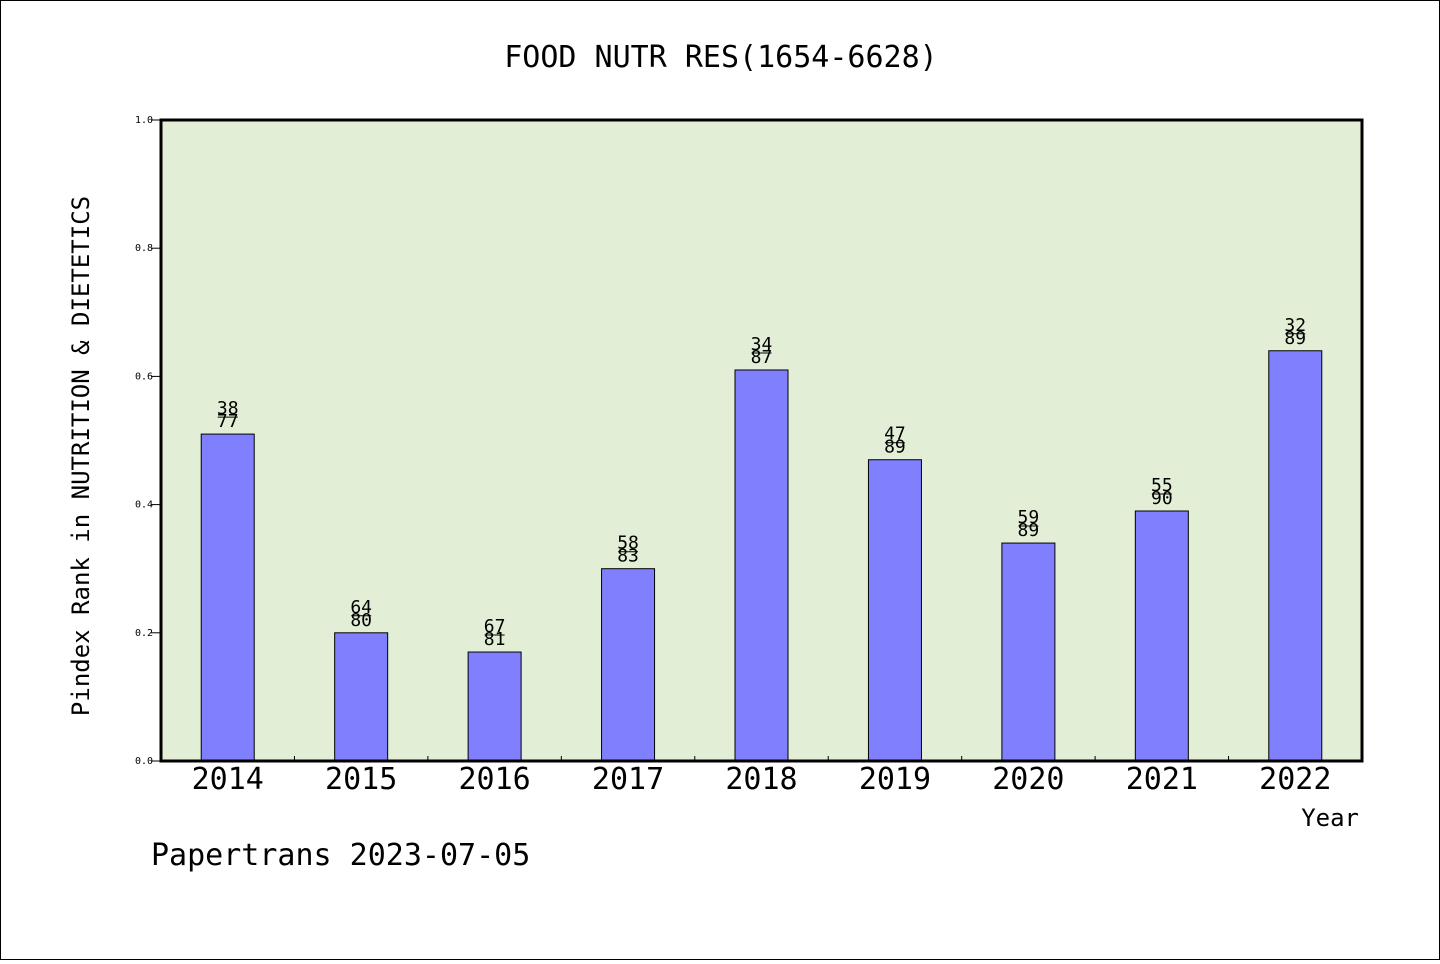  Describe the element at coordinates (761, 779) in the screenshot. I see `x-tick-label: 2018` at that location.